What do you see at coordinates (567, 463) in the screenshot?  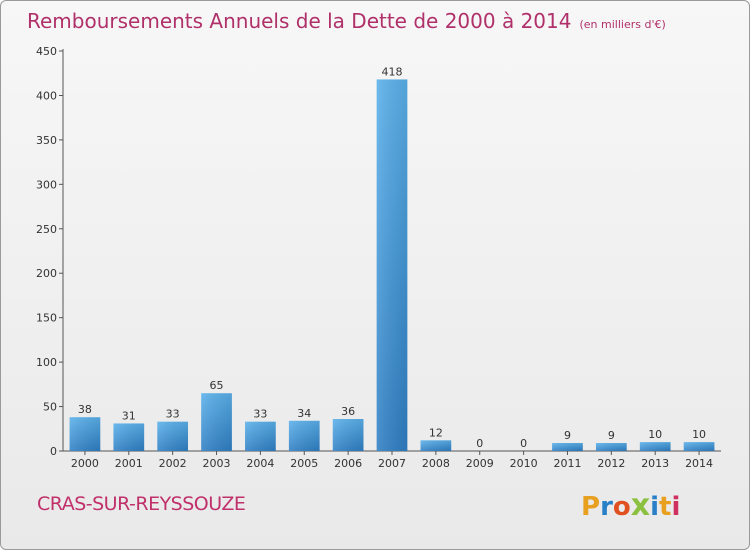 I see `x-tick-label: 2011` at bounding box center [567, 463].